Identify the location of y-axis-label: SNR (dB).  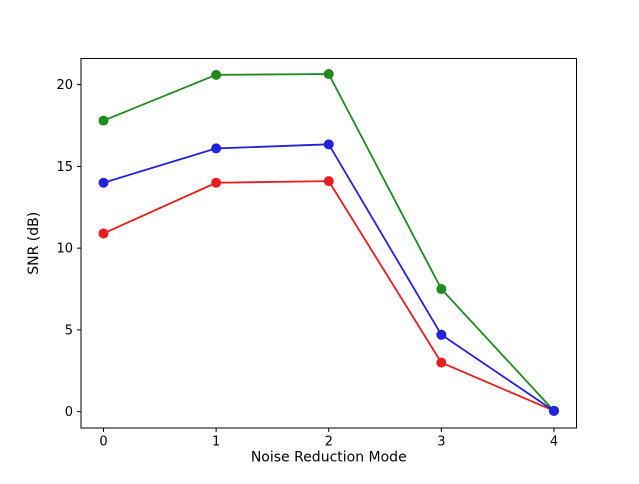
(34, 243).